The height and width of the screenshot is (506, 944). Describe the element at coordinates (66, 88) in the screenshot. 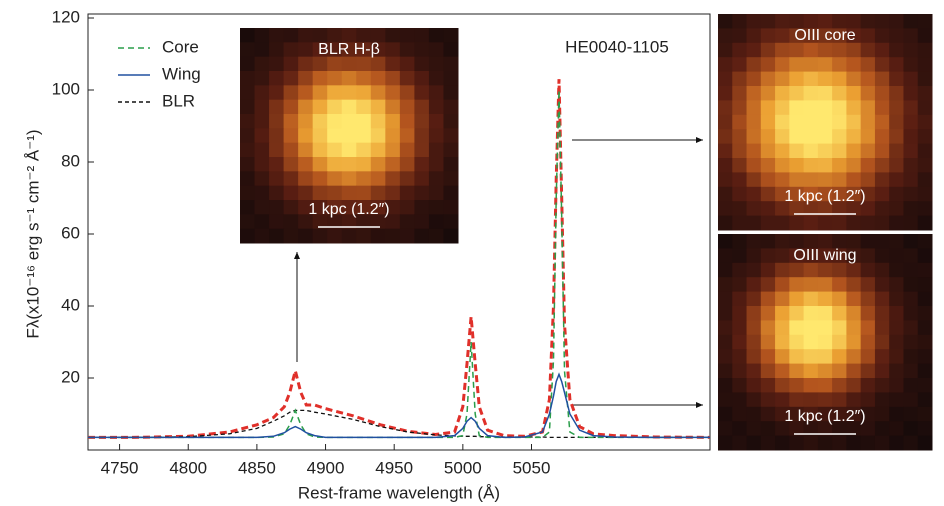

I see `y-tick-label: 100` at that location.